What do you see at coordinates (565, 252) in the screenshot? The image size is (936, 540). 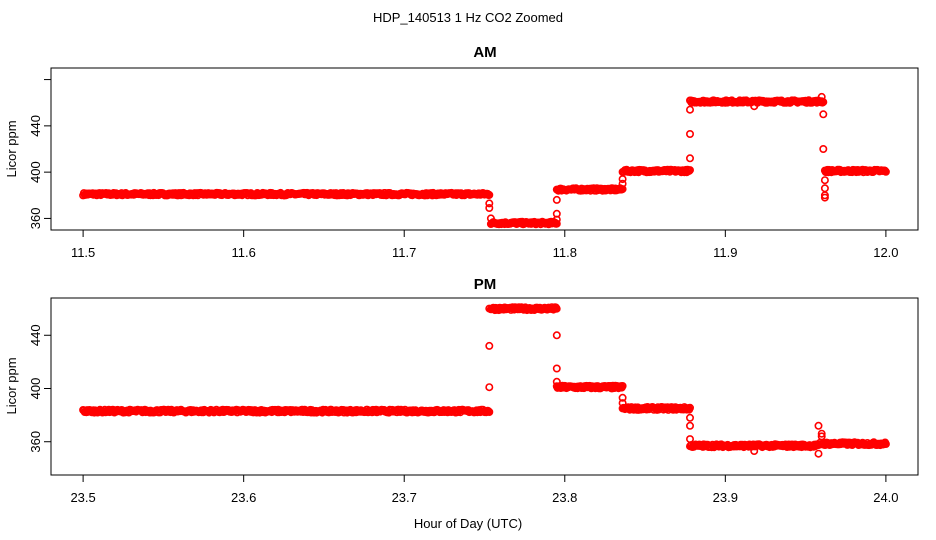 I see `x-tick-label: 11.8` at bounding box center [565, 252].